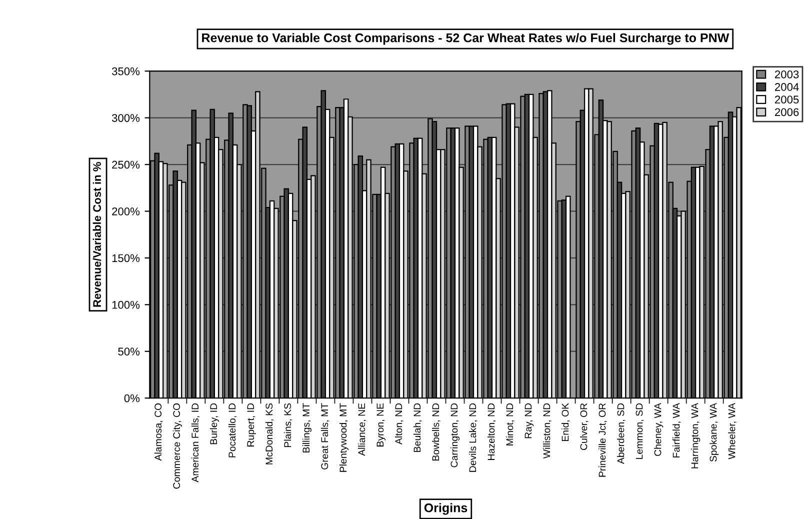 Image resolution: width=809 pixels, height=519 pixels. Describe the element at coordinates (251, 424) in the screenshot. I see `x-tick-label: Rupert, ID` at that location.